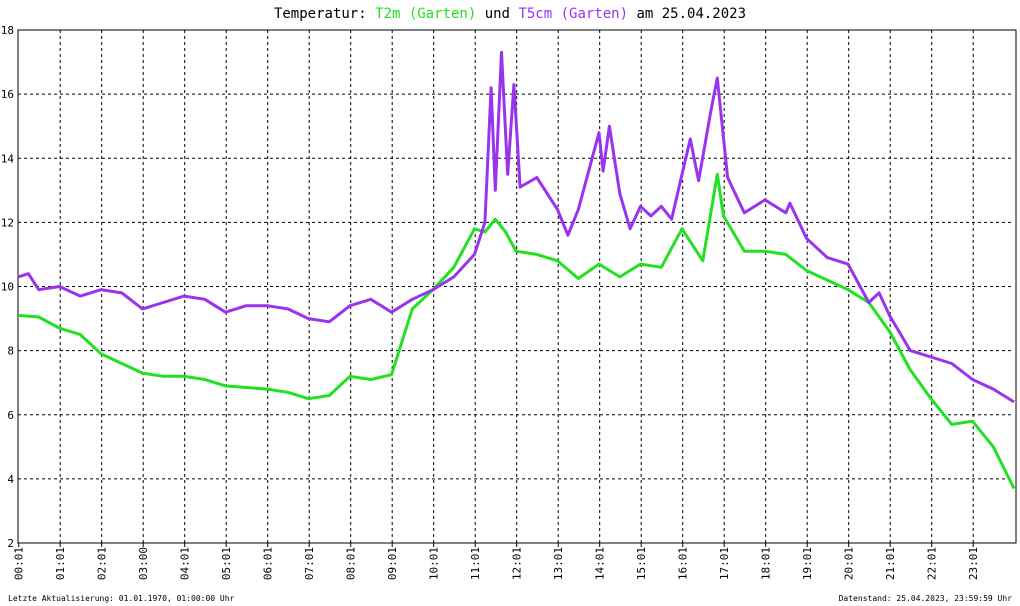  I want to click on title-joiner: und, so click(497, 14).